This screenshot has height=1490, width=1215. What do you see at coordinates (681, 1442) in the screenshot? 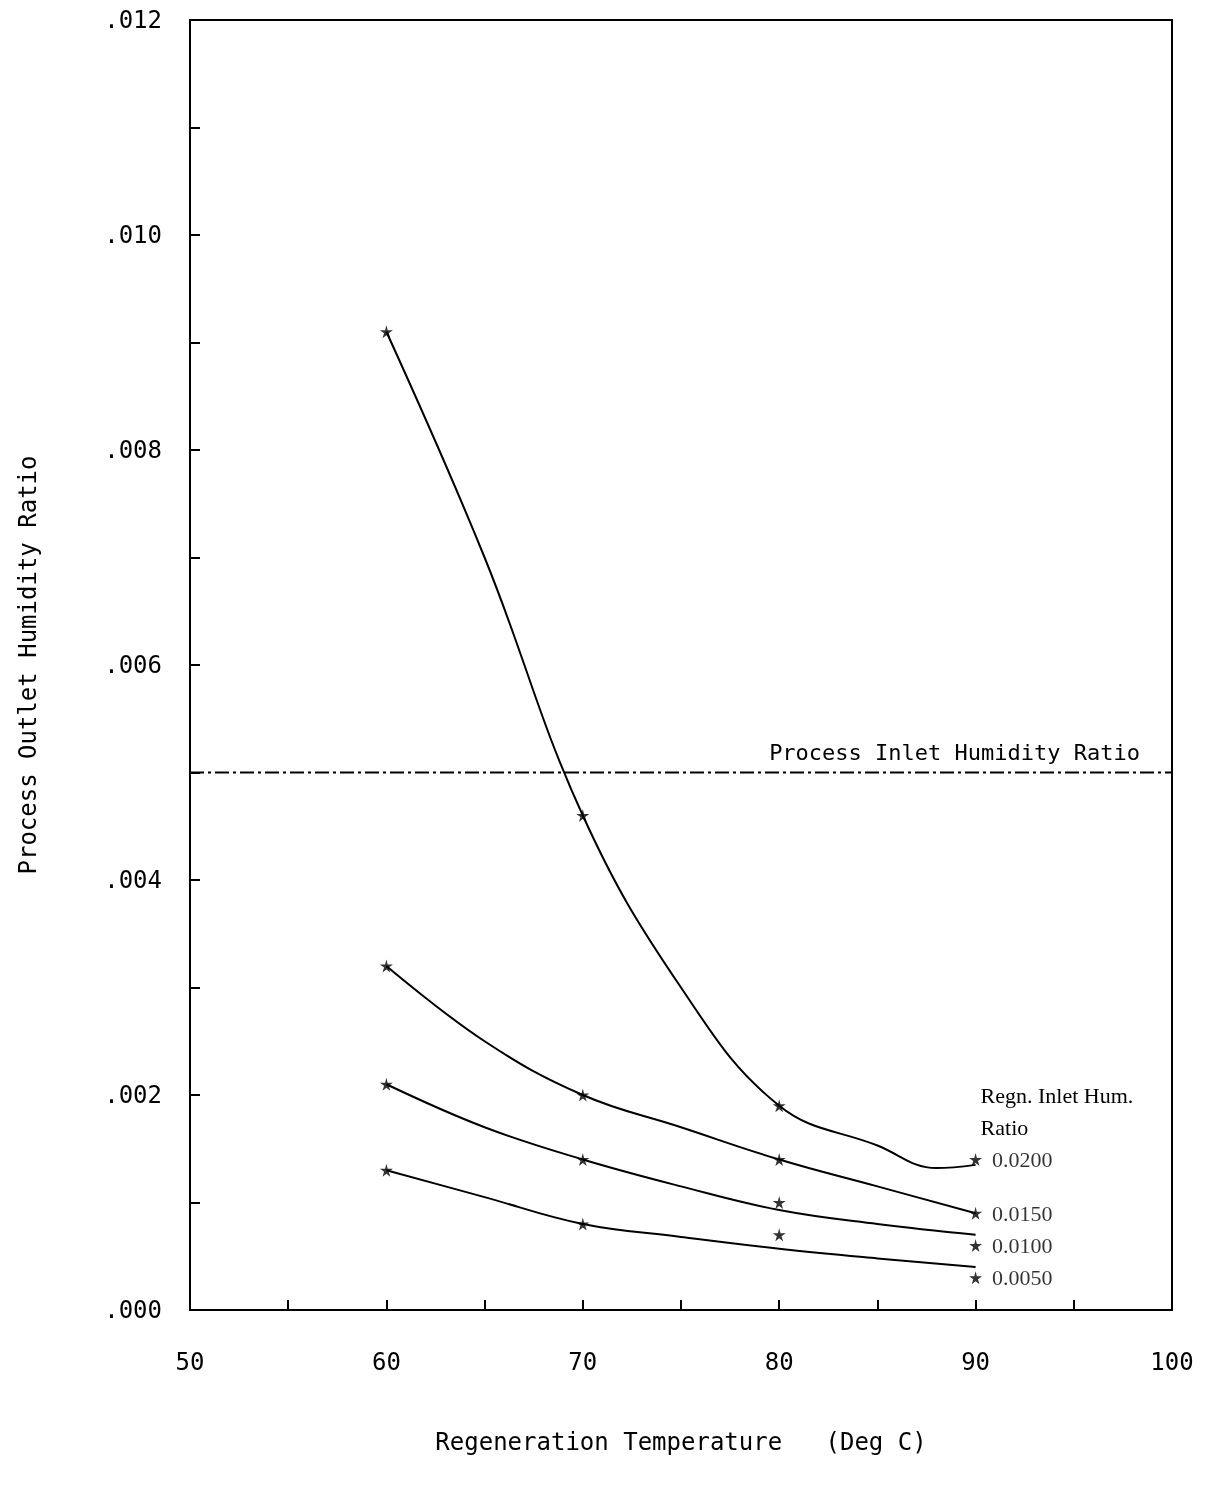
I see `x-axis-title: Regeneration Temperature (Deg C)` at bounding box center [681, 1442].